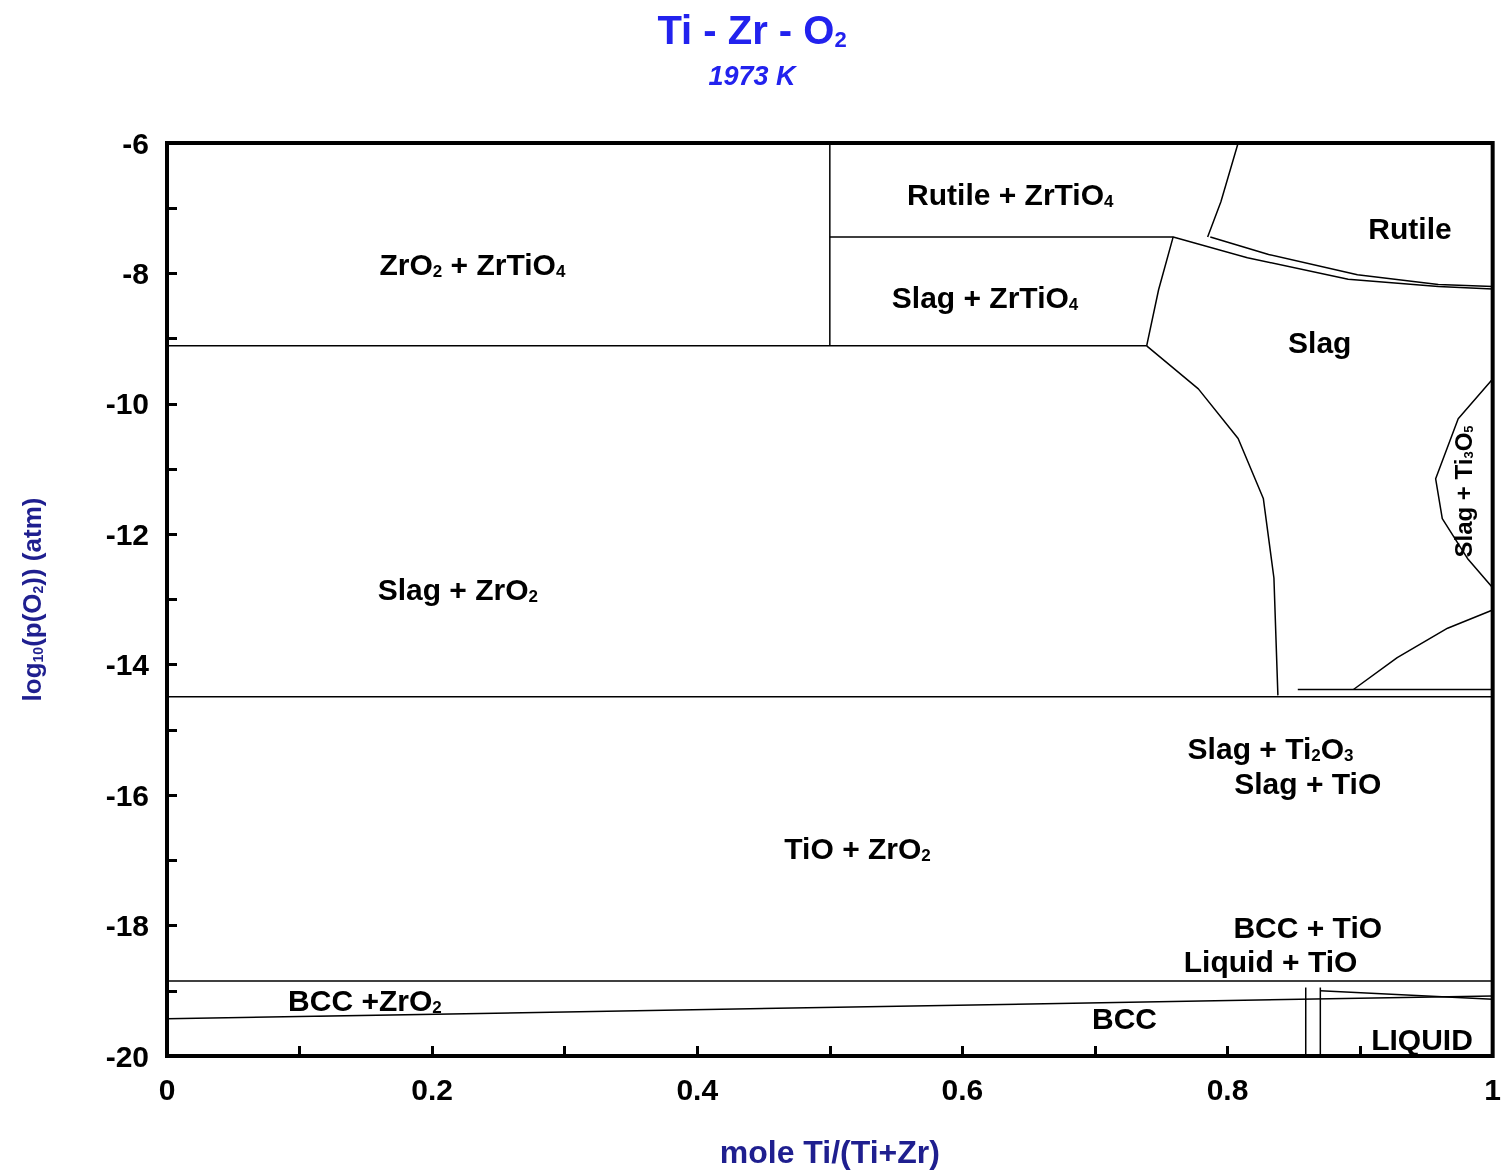 This screenshot has width=1504, height=1173. Describe the element at coordinates (1011, 194) in the screenshot. I see `annotation: Rutile + ZrTiO4` at that location.